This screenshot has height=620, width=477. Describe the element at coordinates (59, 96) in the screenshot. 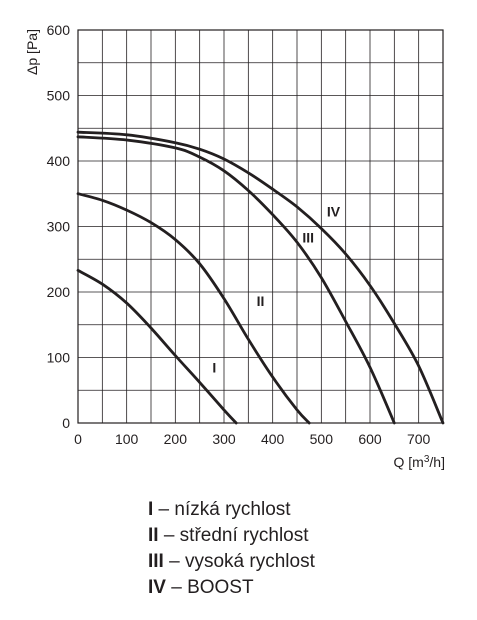

I see `y-tick-label: 500` at that location.